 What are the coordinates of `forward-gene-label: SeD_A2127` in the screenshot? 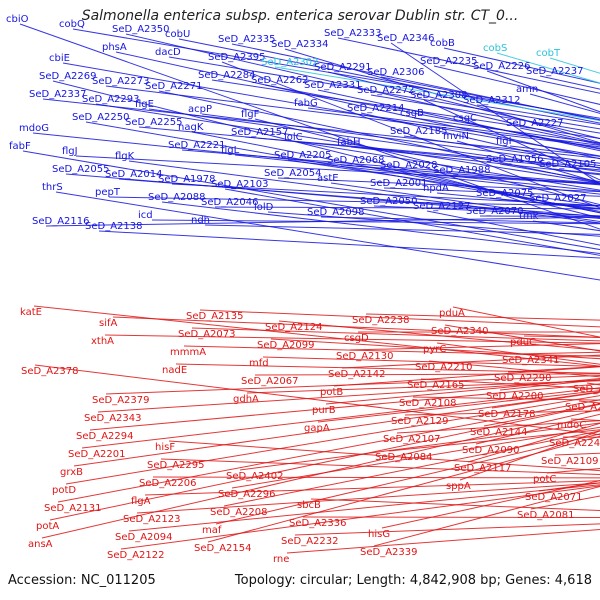 It's located at (442, 206).